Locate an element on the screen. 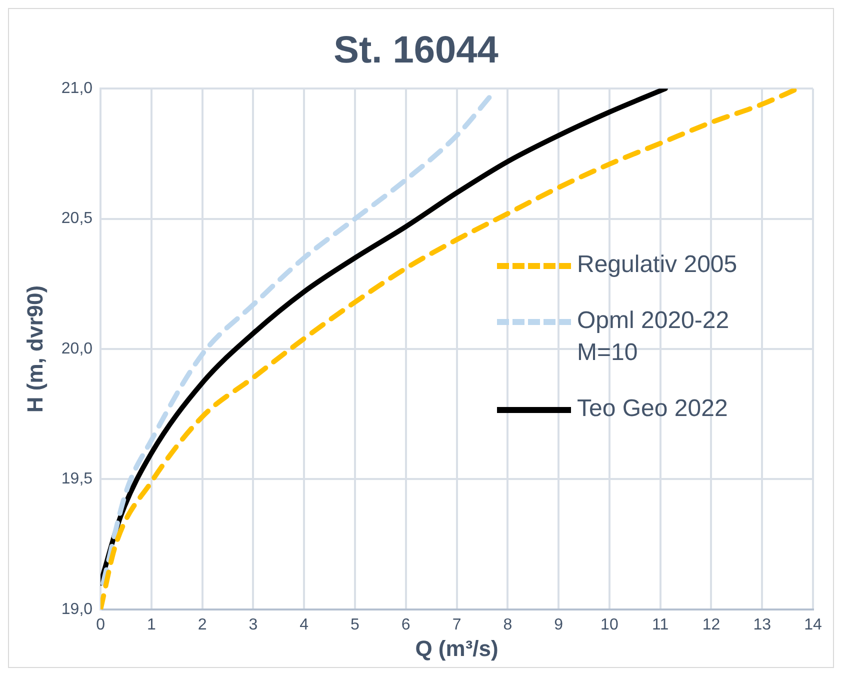 The width and height of the screenshot is (842, 676). x-tick-label: 3 is located at coordinates (253, 625).